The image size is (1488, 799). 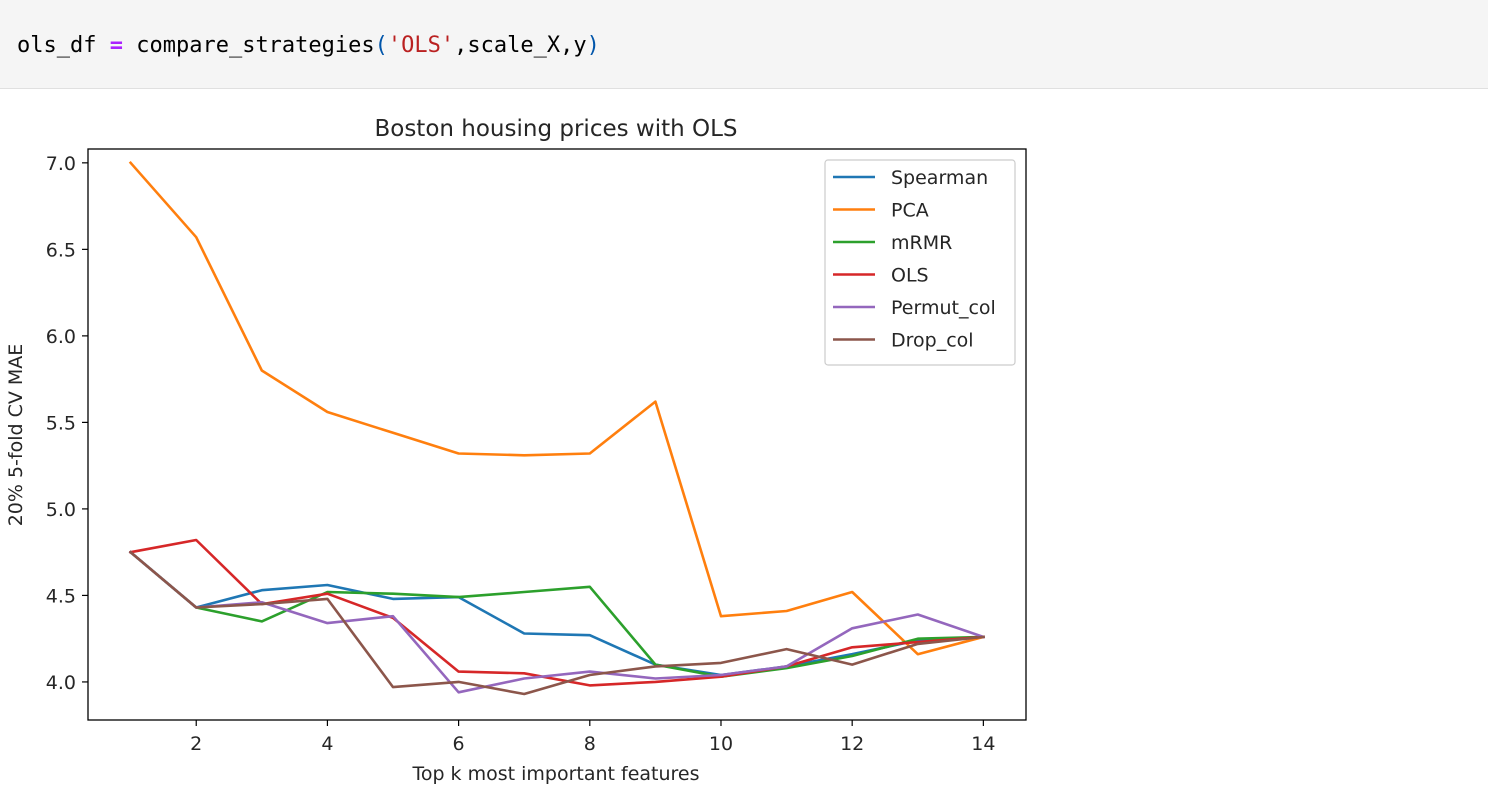 What do you see at coordinates (939, 178) in the screenshot?
I see `legend-label: Spearman` at bounding box center [939, 178].